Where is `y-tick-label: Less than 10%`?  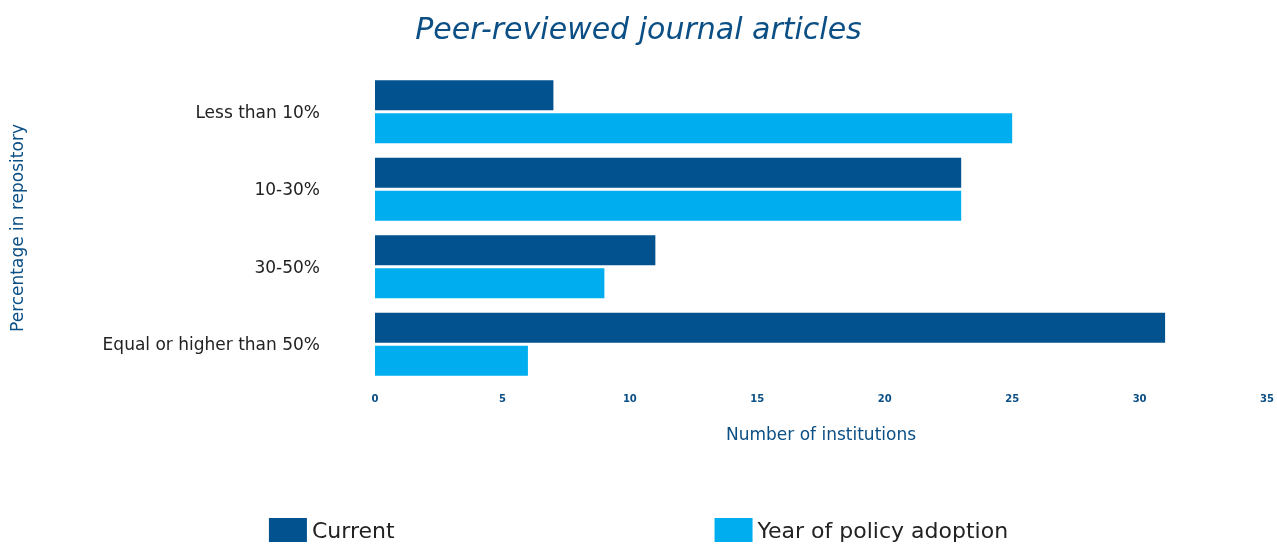
y-tick-label: Less than 10% is located at coordinates (257, 111).